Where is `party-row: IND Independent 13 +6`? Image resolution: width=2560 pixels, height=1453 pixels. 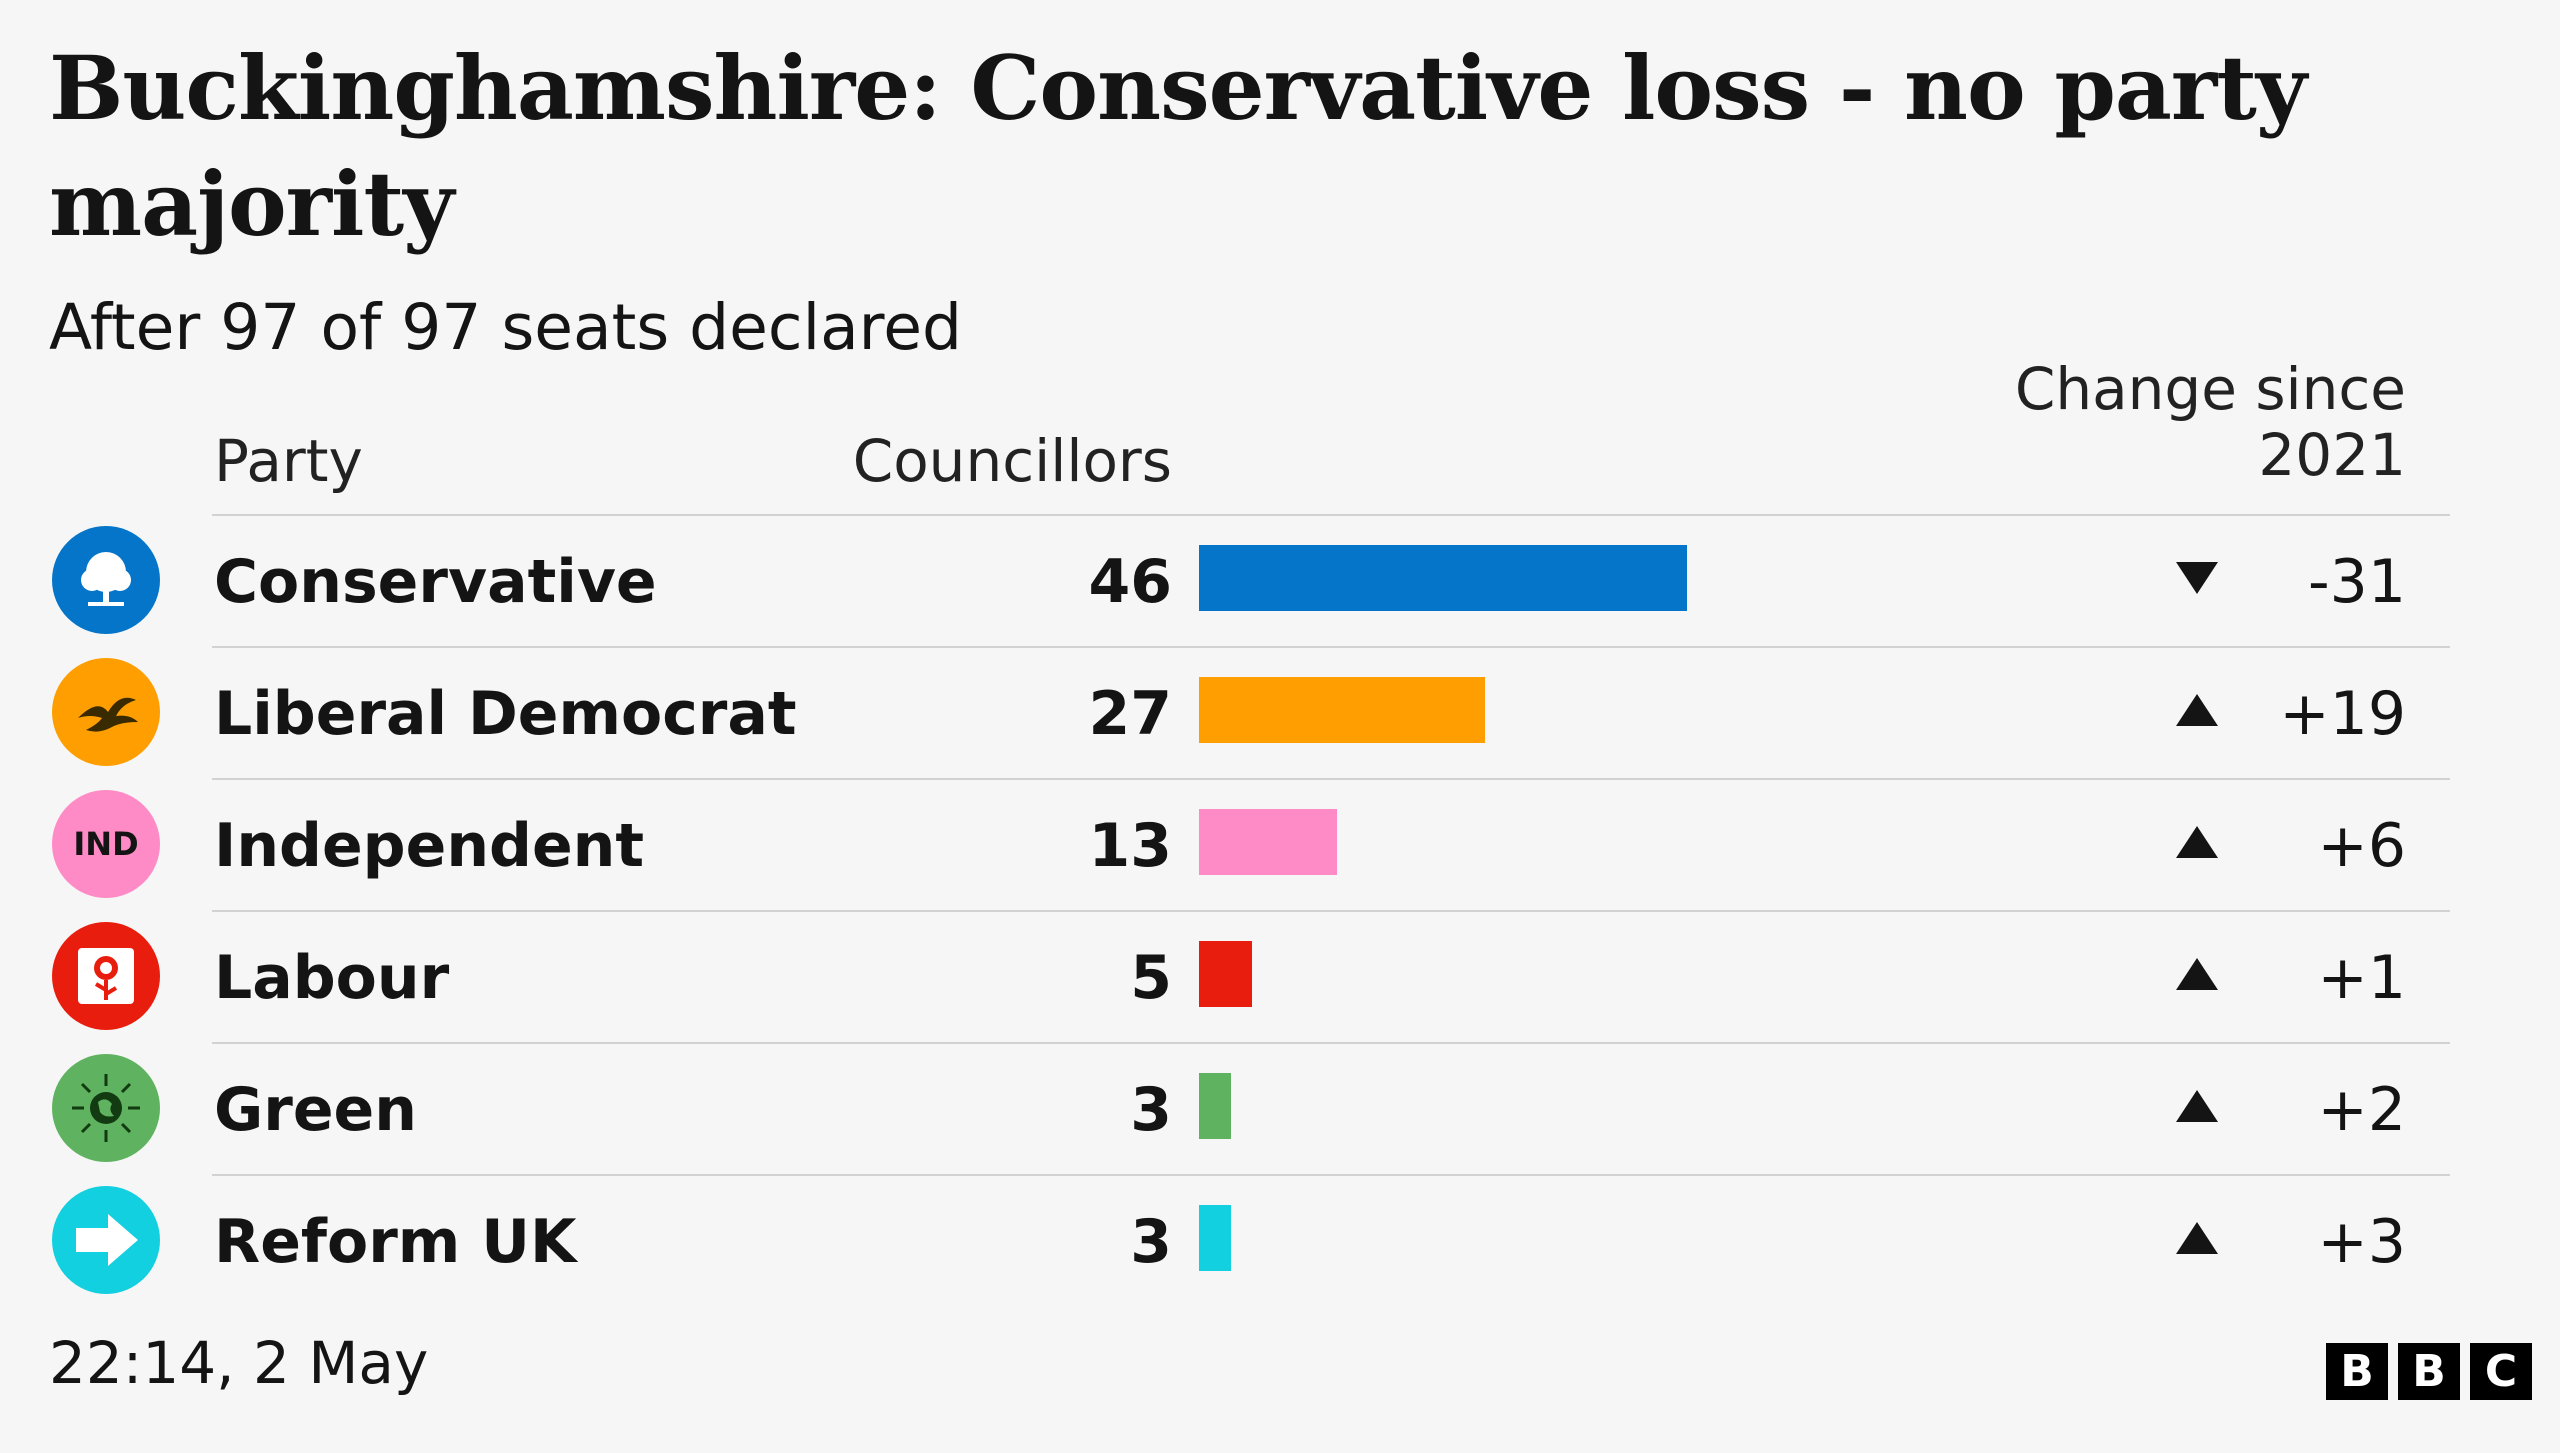
party-row: IND Independent 13 +6 is located at coordinates (1280, 844).